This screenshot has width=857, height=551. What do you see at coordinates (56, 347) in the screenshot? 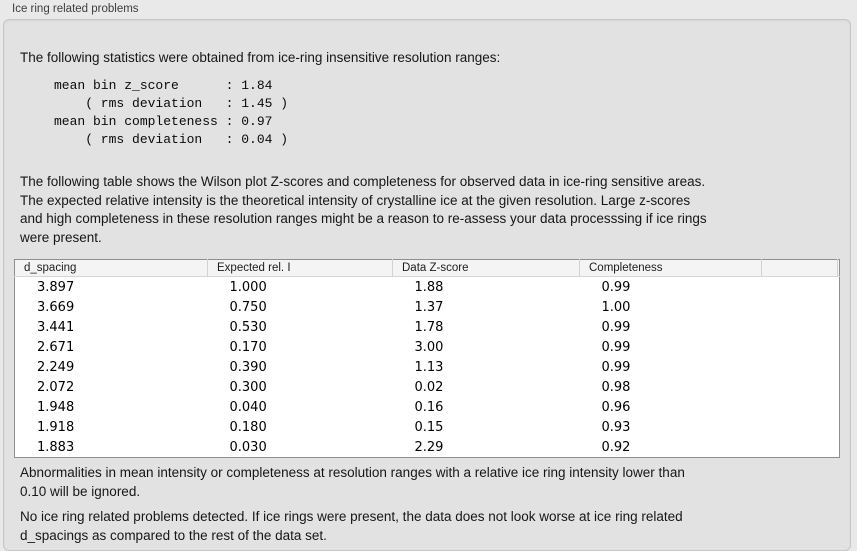
I see `table-cell: 2.671` at bounding box center [56, 347].